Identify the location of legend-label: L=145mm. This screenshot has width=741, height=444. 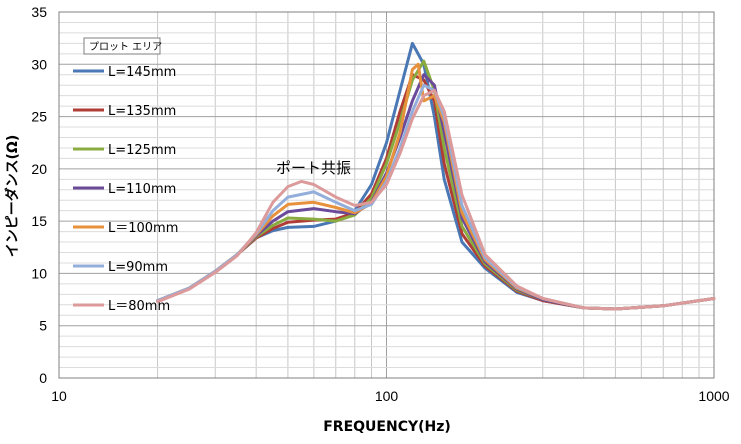
(142, 72).